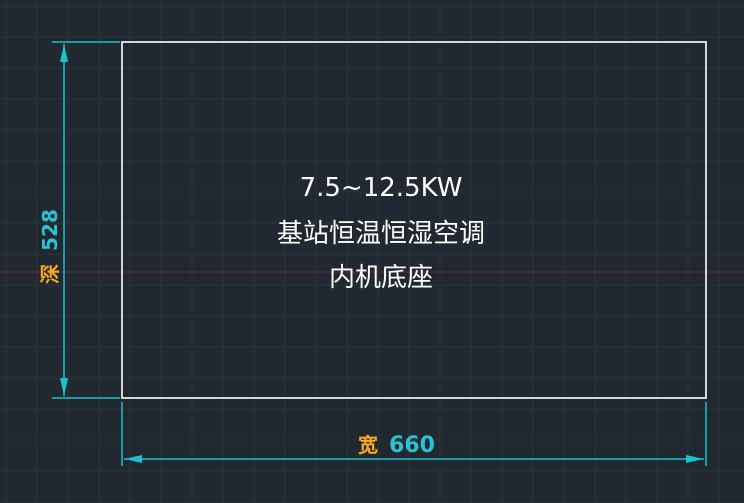  What do you see at coordinates (50, 274) in the screenshot?
I see `depth-dimension-label: 深` at bounding box center [50, 274].